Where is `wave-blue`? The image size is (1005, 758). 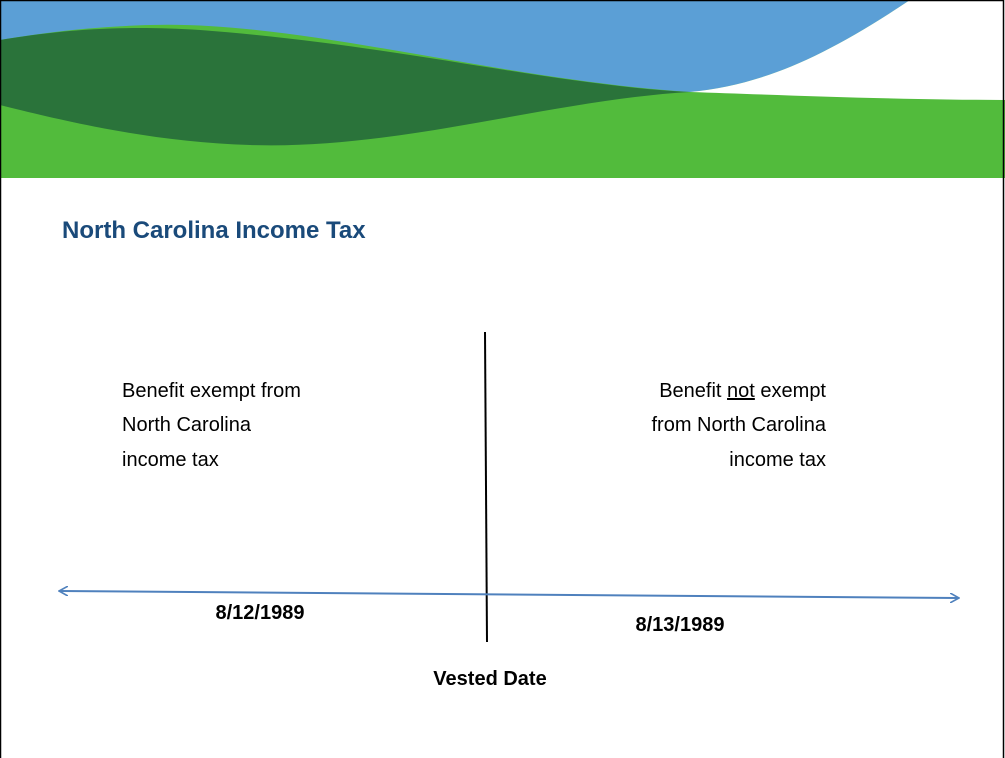
wave-blue is located at coordinates (455, 46).